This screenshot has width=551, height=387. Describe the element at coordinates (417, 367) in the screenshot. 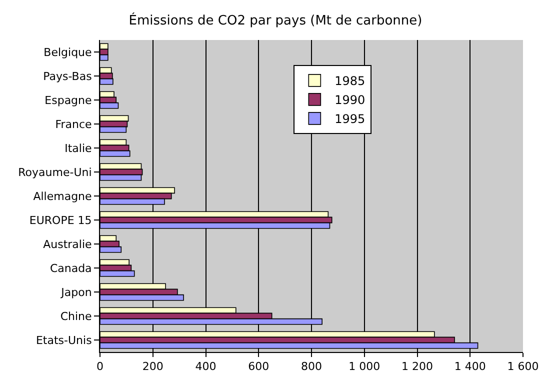

I see `x-tick-label: 1 200` at that location.